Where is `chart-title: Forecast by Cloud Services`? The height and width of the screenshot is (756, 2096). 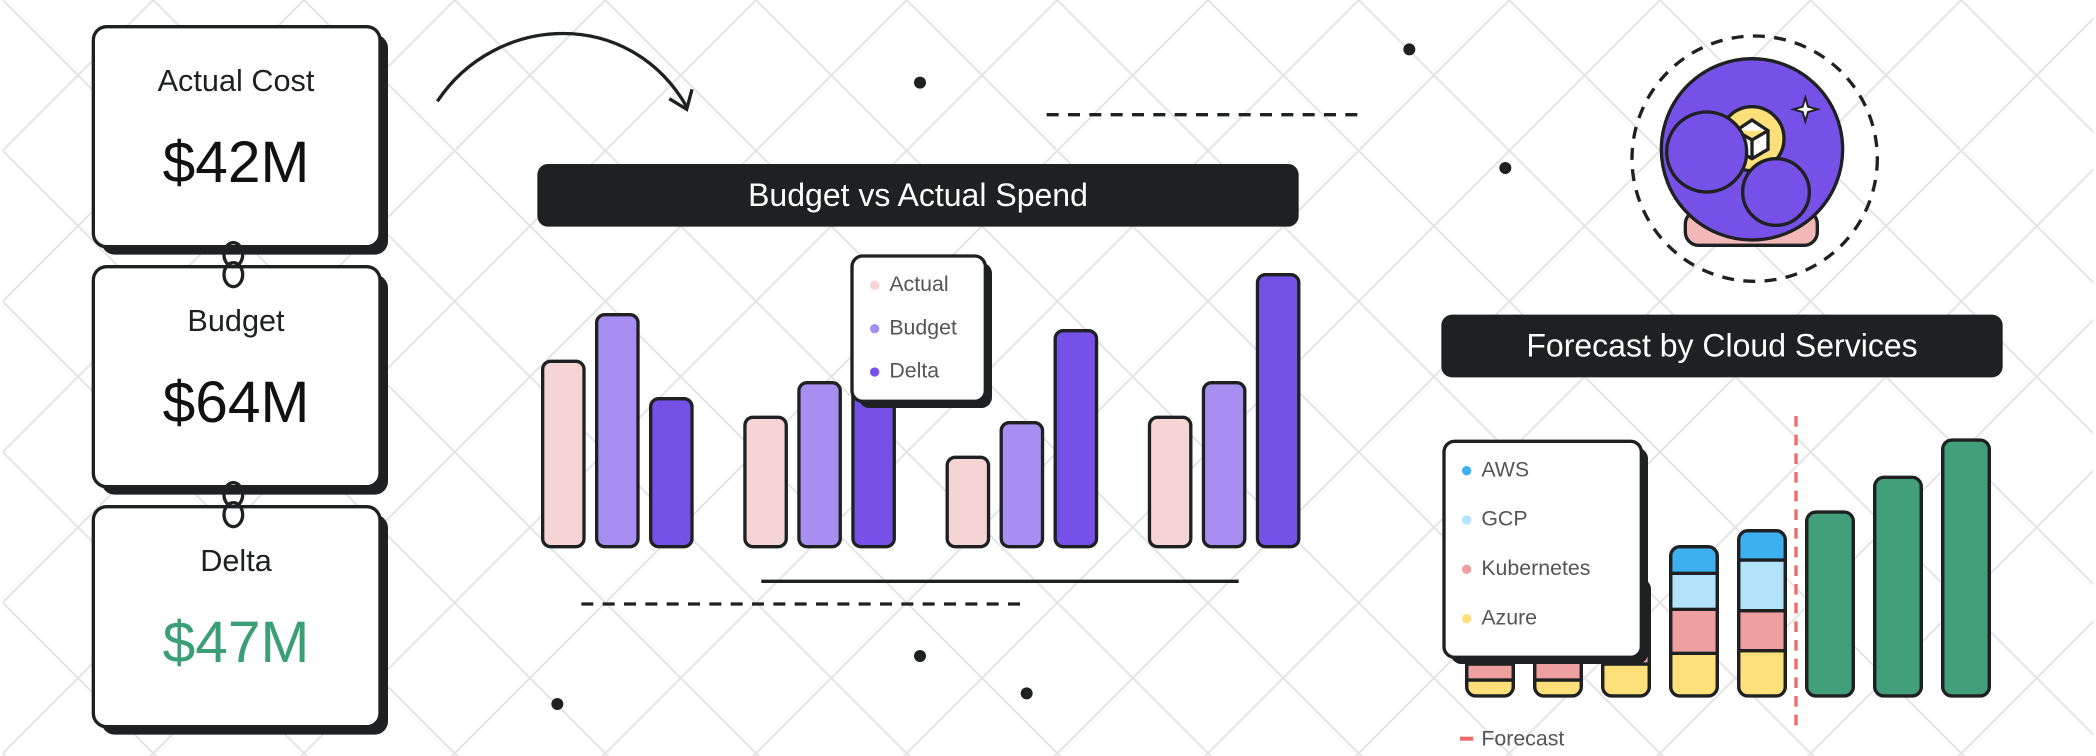
chart-title: Forecast by Cloud Services is located at coordinates (1721, 345).